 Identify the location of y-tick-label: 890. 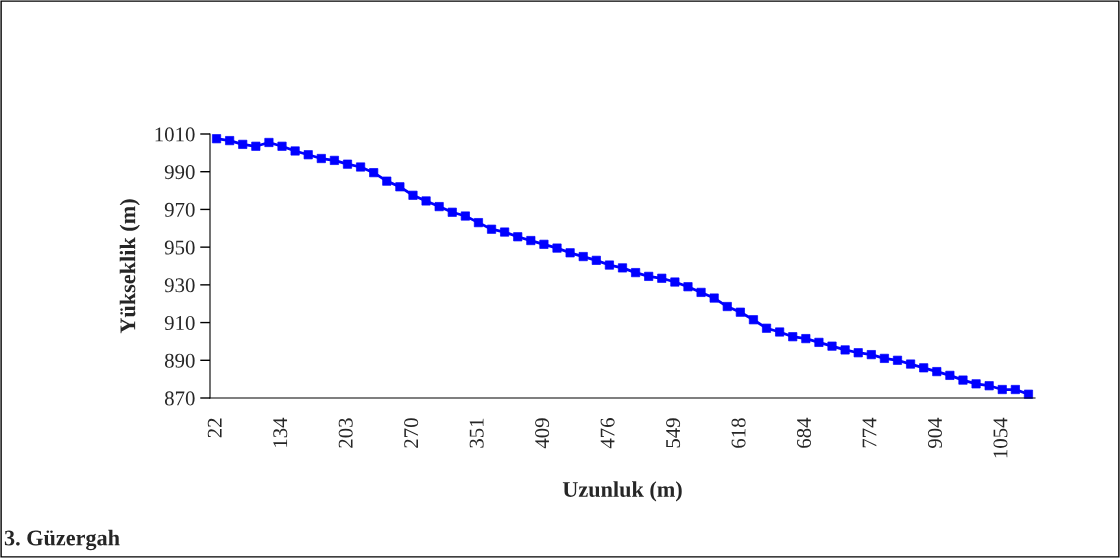
(179, 360).